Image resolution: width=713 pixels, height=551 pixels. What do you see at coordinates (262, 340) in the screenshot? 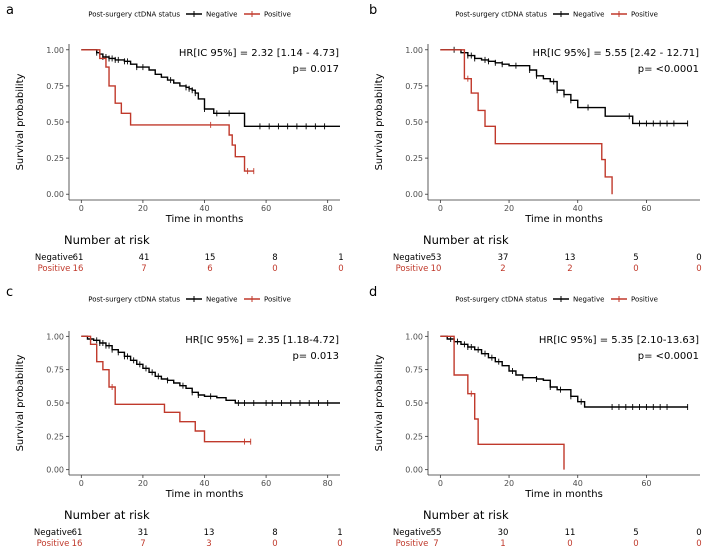
I see `hr-annotation: HR[IC 95%] = 2.35 [1.18-4.72]` at bounding box center [262, 340].